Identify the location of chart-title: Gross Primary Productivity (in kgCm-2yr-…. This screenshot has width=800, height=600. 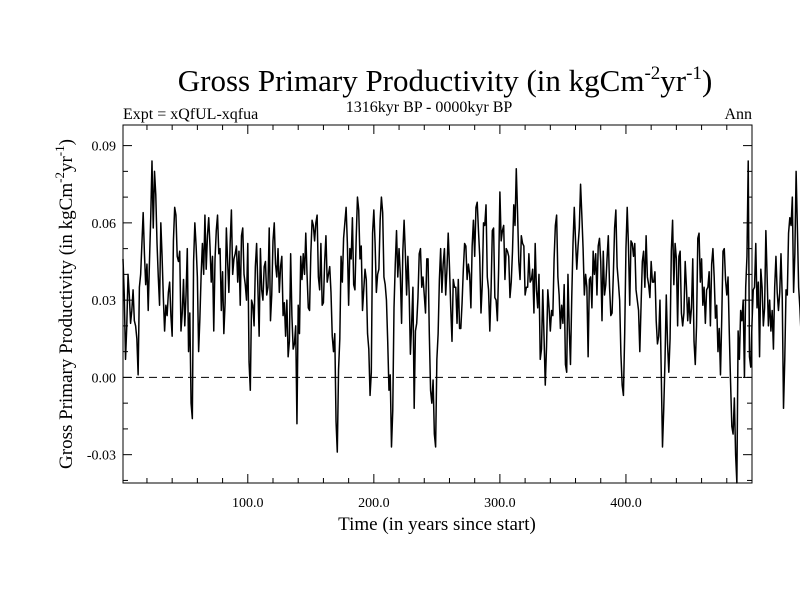
(445, 80).